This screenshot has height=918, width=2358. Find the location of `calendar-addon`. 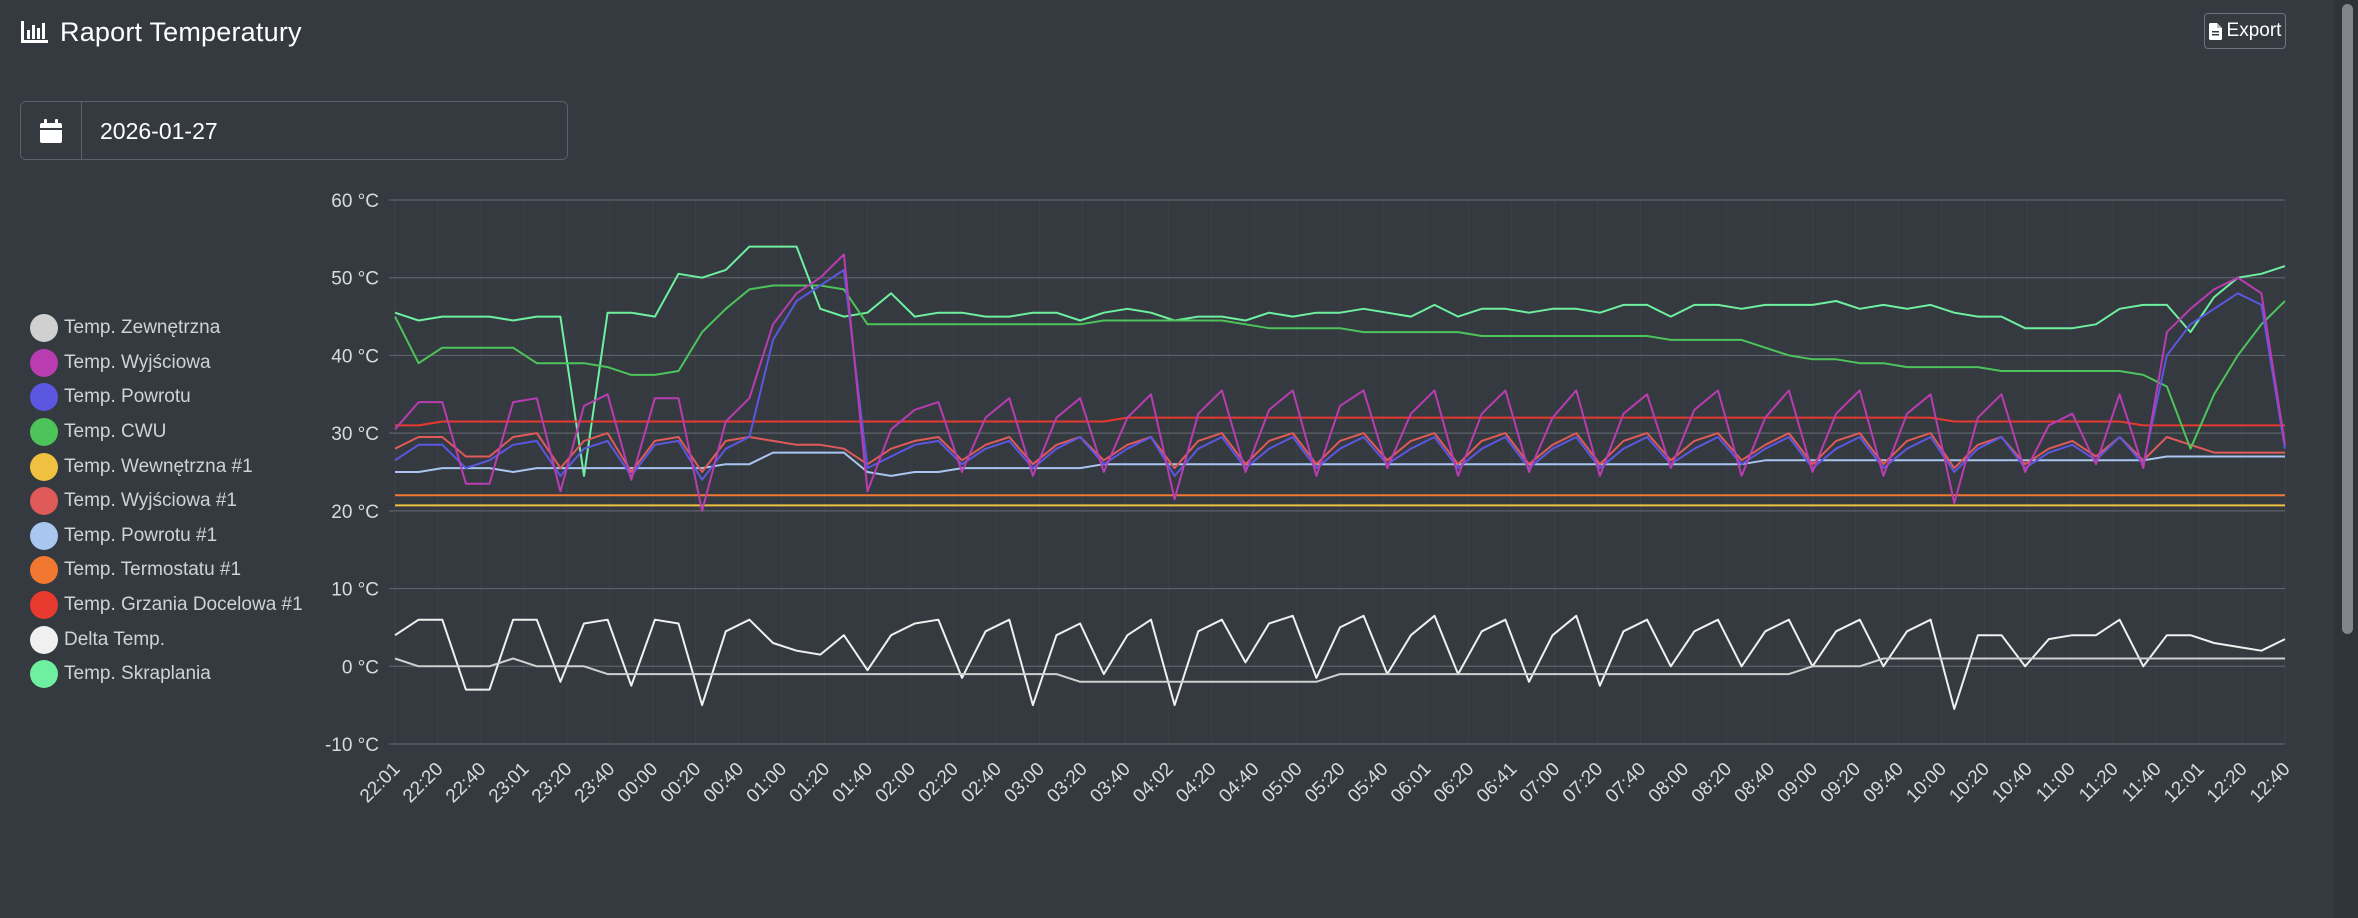

calendar-addon is located at coordinates (51, 130).